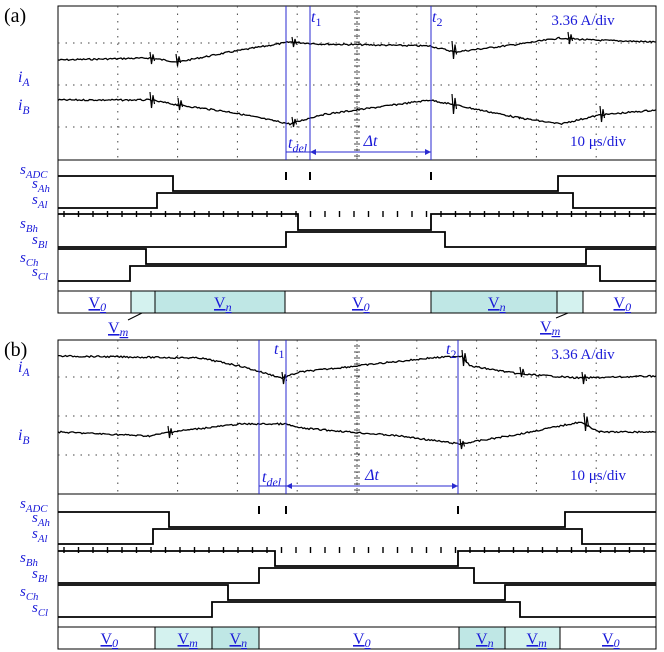 The width and height of the screenshot is (664, 652). Describe the element at coordinates (357, 519) in the screenshot. I see `digital-sAh` at that location.